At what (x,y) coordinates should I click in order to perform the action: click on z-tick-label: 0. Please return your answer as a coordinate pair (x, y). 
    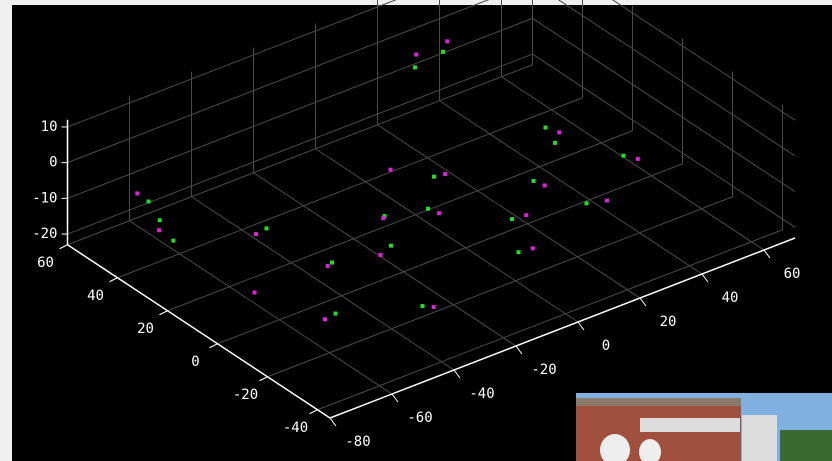
    Looking at the image, I should click on (53, 163).